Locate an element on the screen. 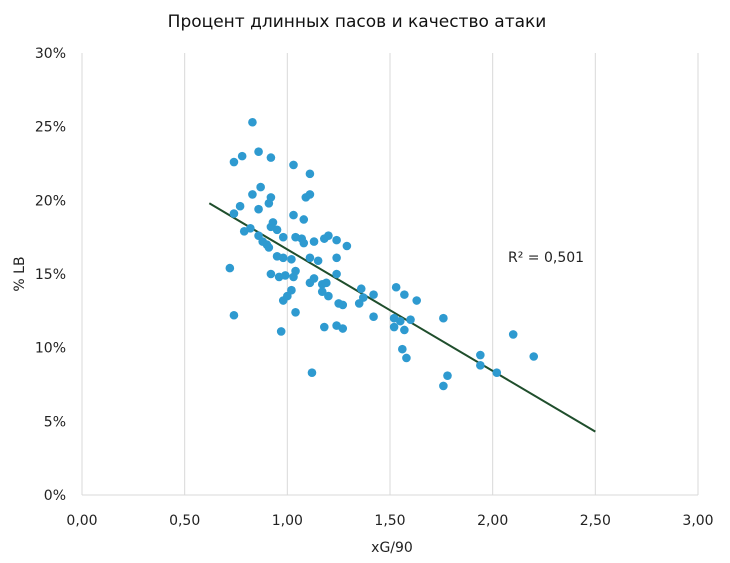 Image resolution: width=730 pixels, height=563 pixels. x-axis-title: xG/90 is located at coordinates (392, 548).